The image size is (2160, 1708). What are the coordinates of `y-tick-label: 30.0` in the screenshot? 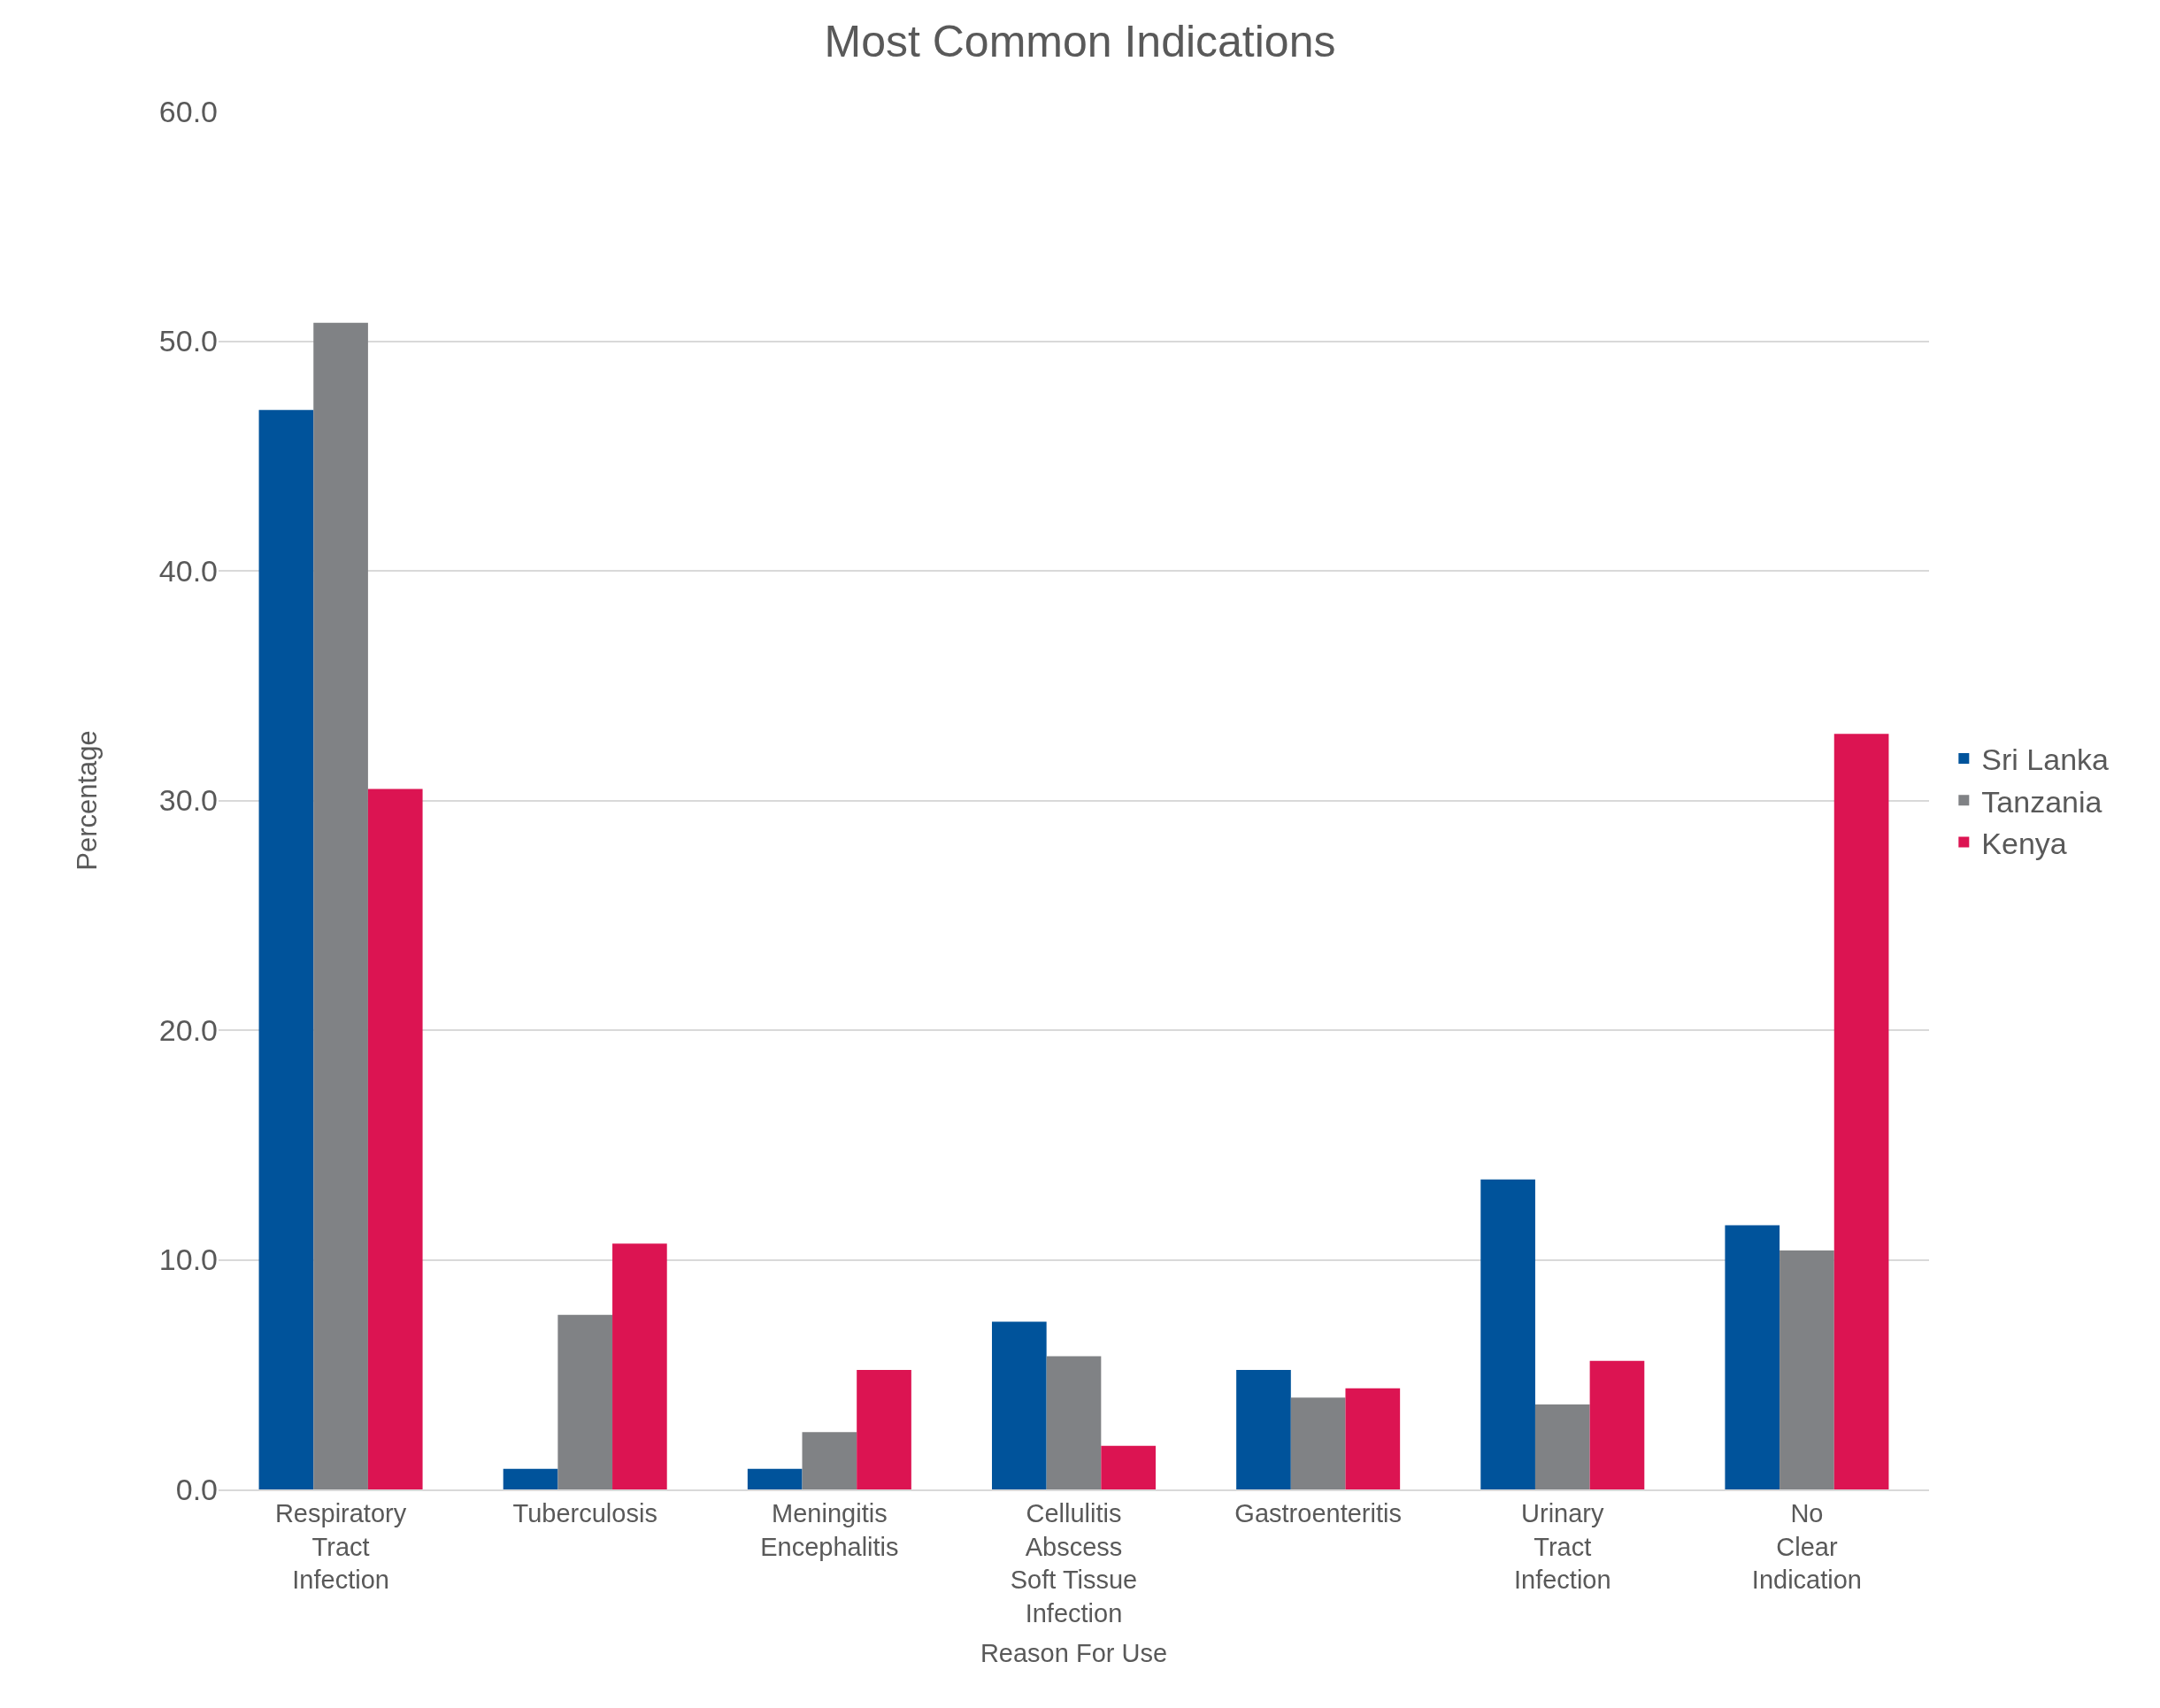 It's located at (188, 800).